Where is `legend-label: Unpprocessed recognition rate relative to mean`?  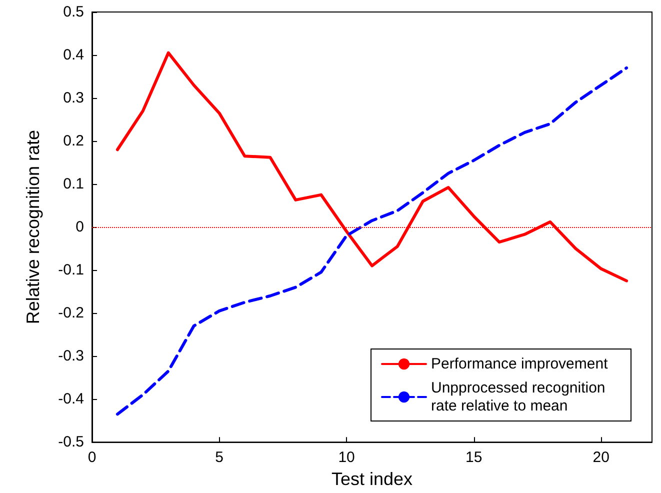 legend-label: Unpprocessed recognition rate relative to mean is located at coordinates (520, 397).